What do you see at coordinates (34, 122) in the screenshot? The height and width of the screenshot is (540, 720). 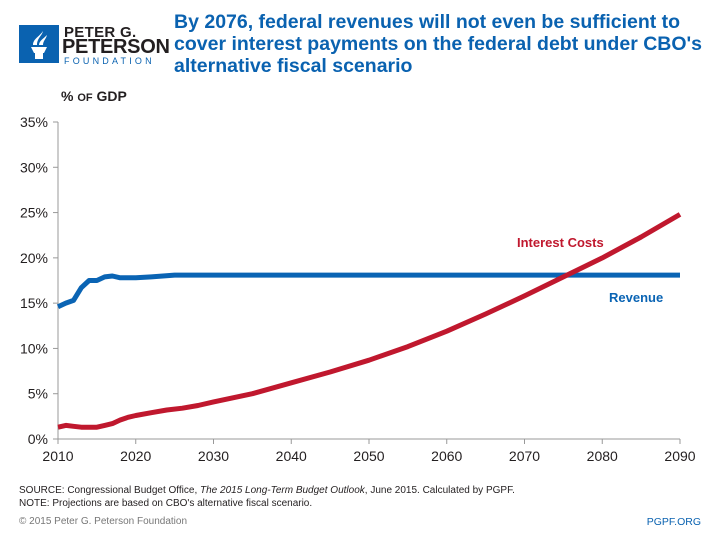 I see `y-tick-label: 35%` at bounding box center [34, 122].